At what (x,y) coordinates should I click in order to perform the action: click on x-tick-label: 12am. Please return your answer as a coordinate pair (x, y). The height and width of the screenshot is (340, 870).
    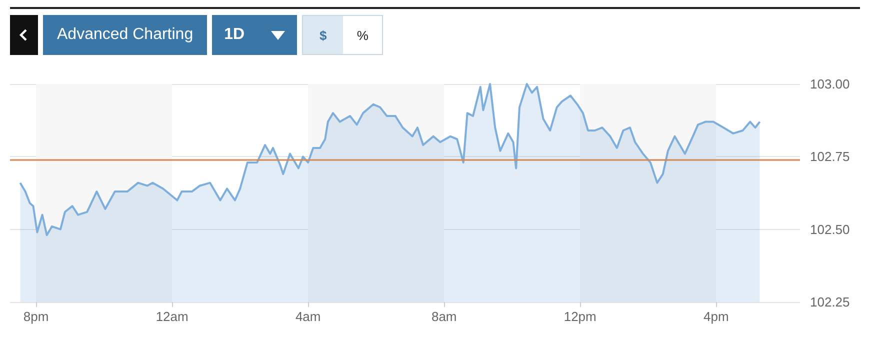
    Looking at the image, I should click on (172, 316).